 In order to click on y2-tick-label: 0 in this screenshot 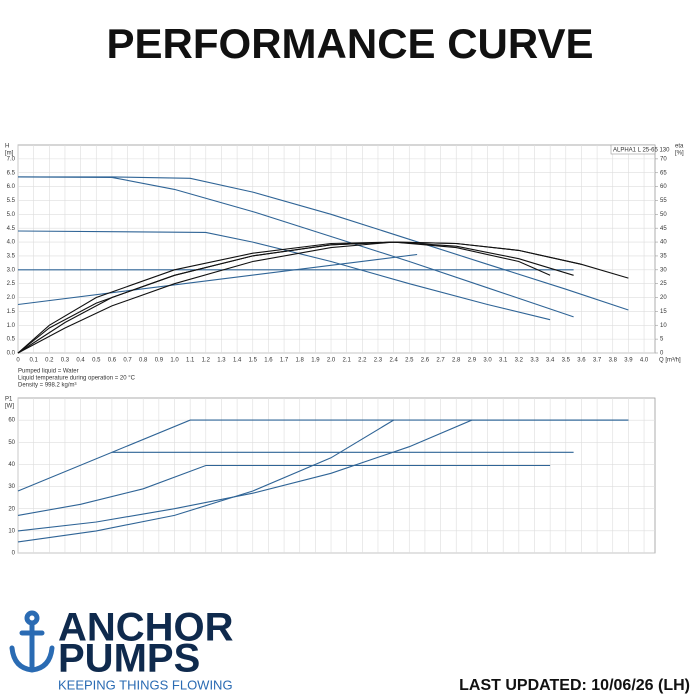, I will do `click(662, 354)`.